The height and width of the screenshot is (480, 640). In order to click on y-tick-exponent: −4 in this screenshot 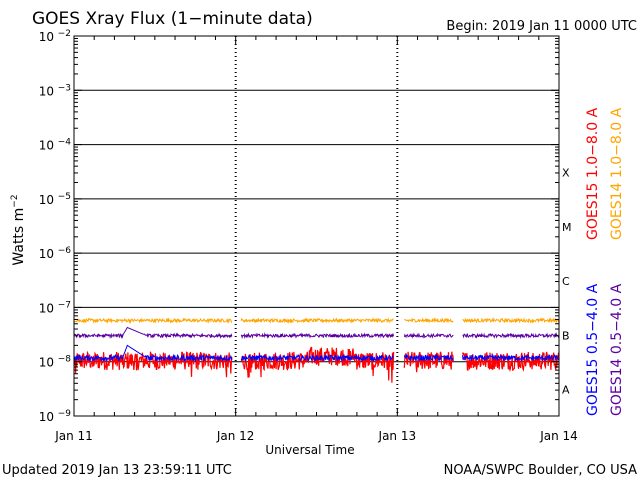, I will do `click(65, 143)`.